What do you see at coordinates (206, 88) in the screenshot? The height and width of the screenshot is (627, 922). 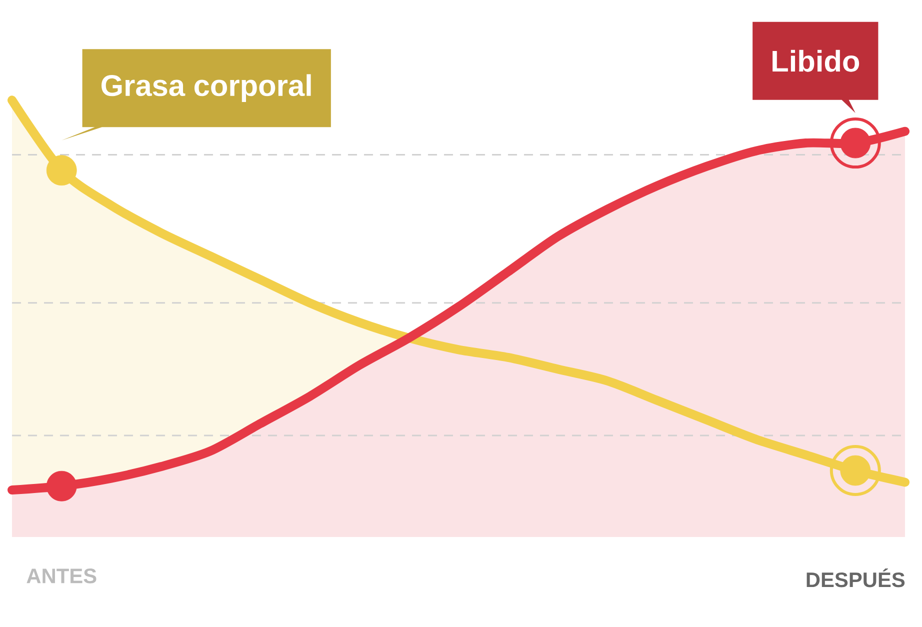 I see `text: Grasa corporal` at bounding box center [206, 88].